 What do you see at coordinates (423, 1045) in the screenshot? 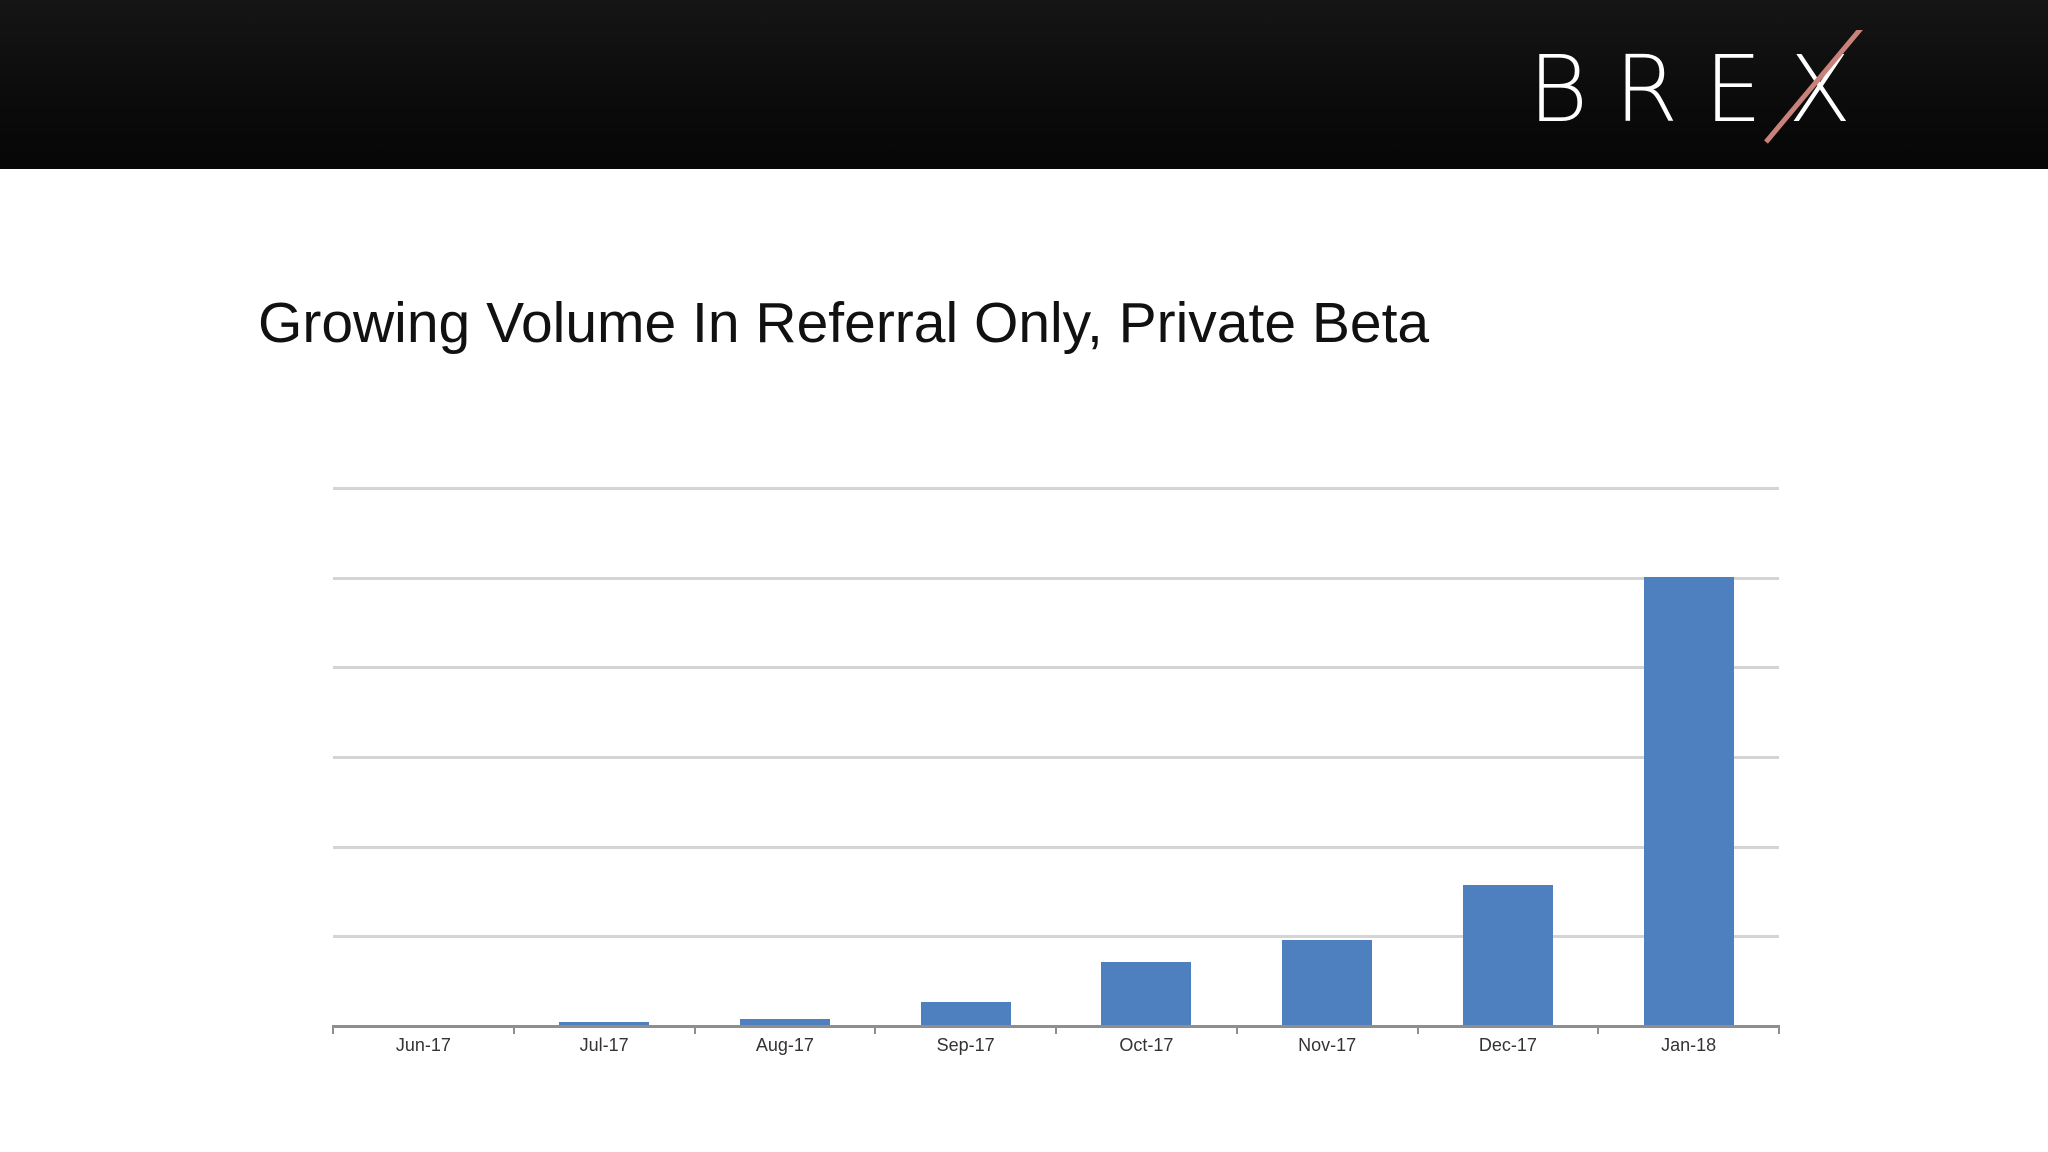
I see `x-axis-label: Jun-17` at bounding box center [423, 1045].